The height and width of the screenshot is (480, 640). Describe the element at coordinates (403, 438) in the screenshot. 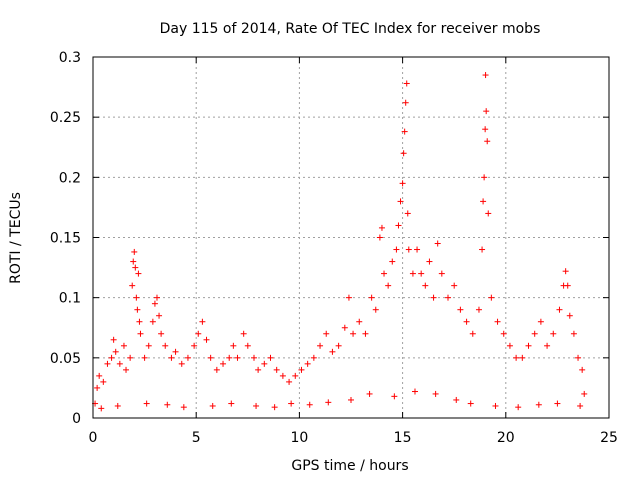

I see `x-tick-label: 15` at that location.